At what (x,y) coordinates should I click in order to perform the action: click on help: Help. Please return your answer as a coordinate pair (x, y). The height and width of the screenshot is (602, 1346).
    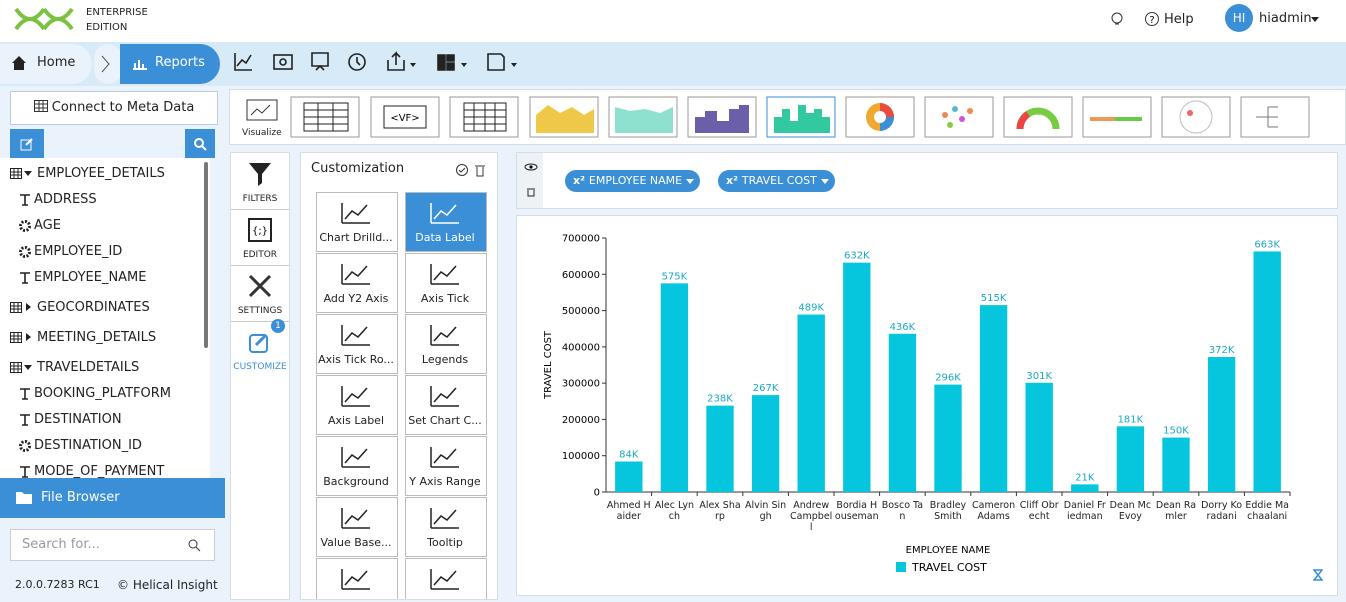
    Looking at the image, I should click on (1179, 19).